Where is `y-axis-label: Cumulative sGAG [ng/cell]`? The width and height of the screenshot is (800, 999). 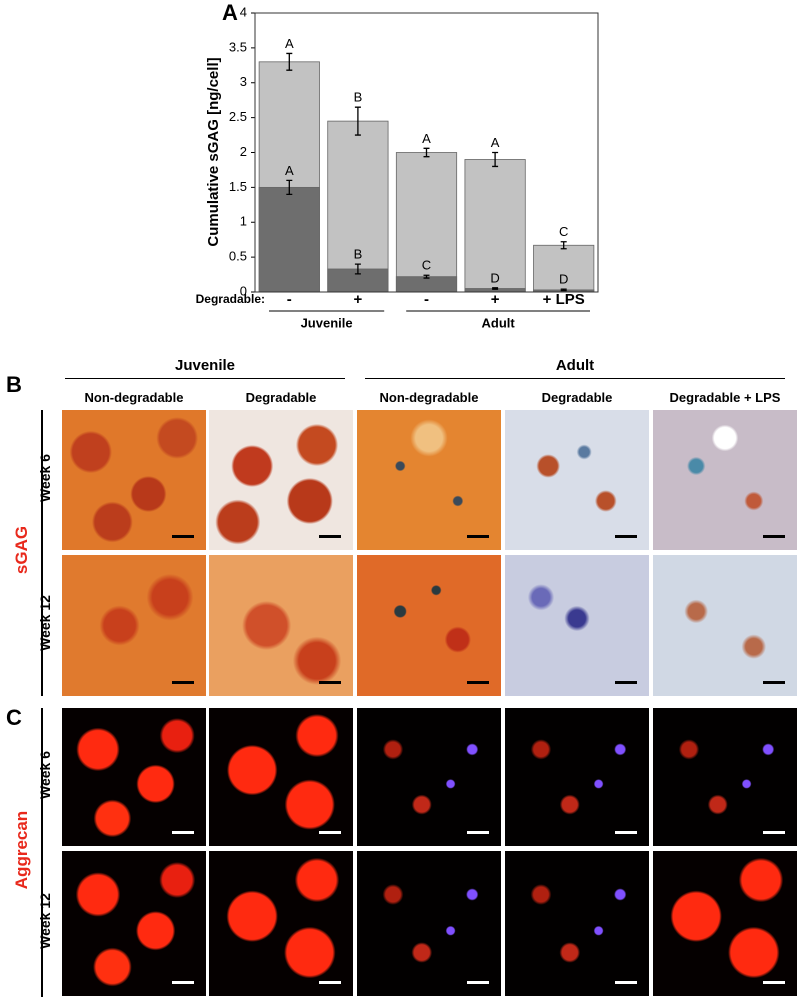
y-axis-label: Cumulative sGAG [ng/cell] is located at coordinates (213, 151).